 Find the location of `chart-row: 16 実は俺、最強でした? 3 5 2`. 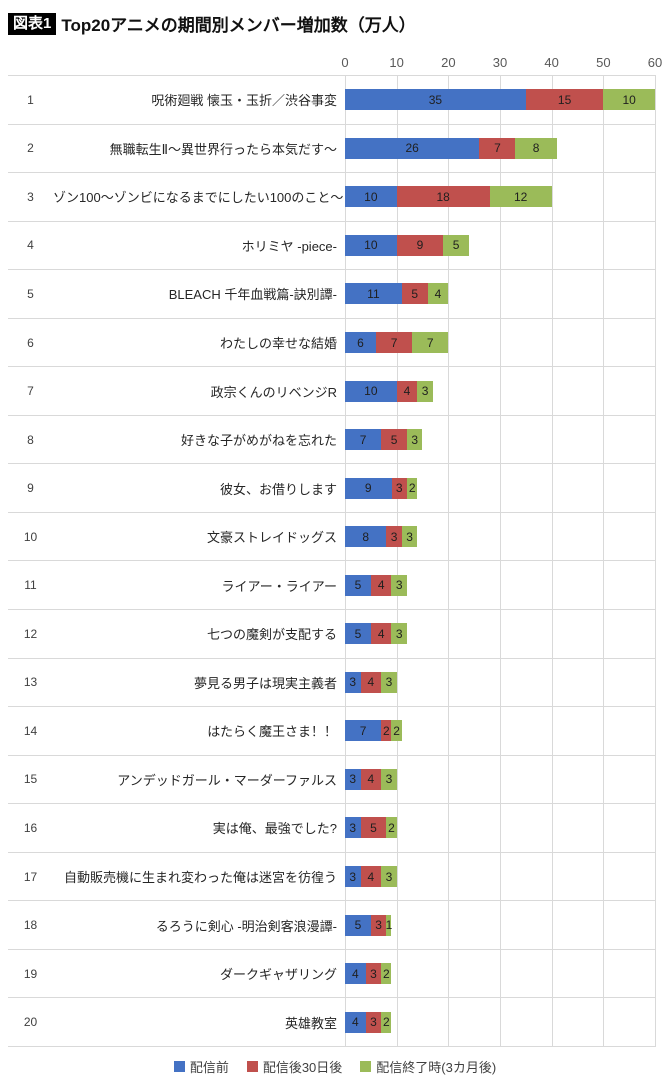

chart-row: 16 実は俺、最強でした? 3 5 2 is located at coordinates (331, 828).